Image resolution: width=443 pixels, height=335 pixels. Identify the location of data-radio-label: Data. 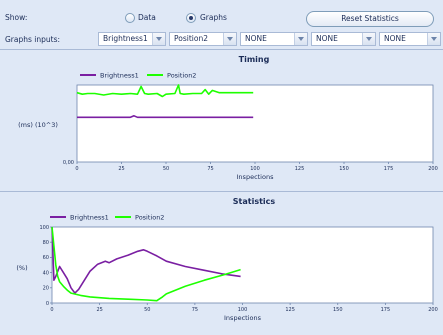
(147, 17).